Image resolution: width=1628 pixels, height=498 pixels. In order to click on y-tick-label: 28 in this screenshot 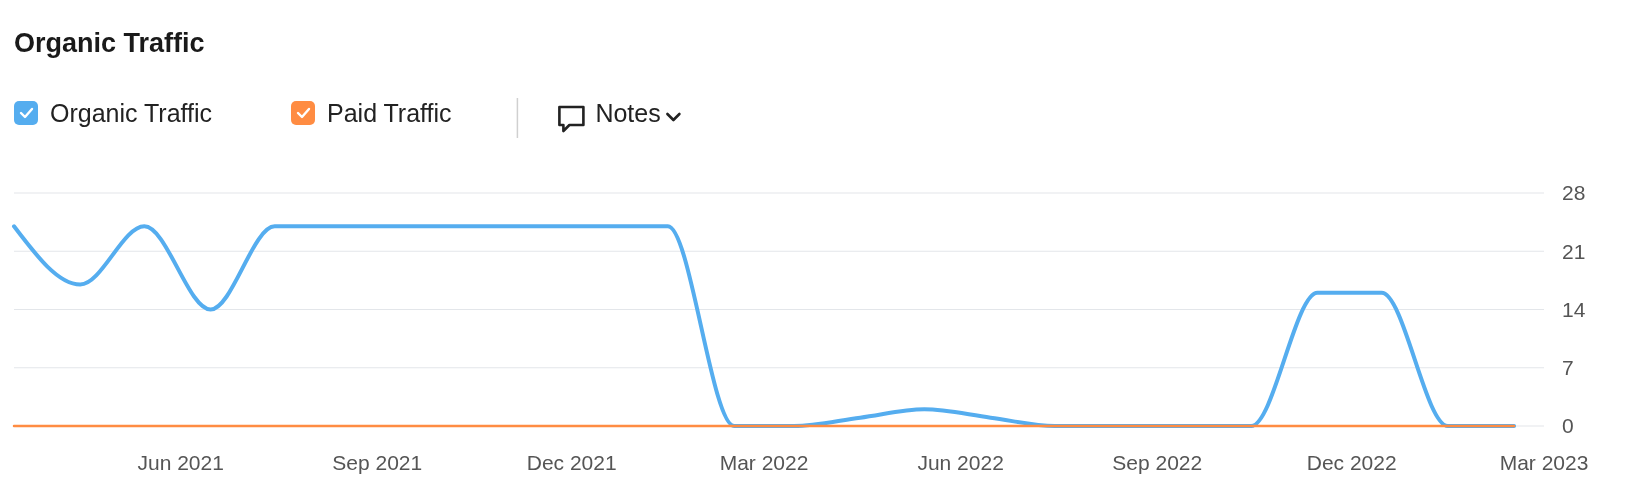, I will do `click(1574, 193)`.